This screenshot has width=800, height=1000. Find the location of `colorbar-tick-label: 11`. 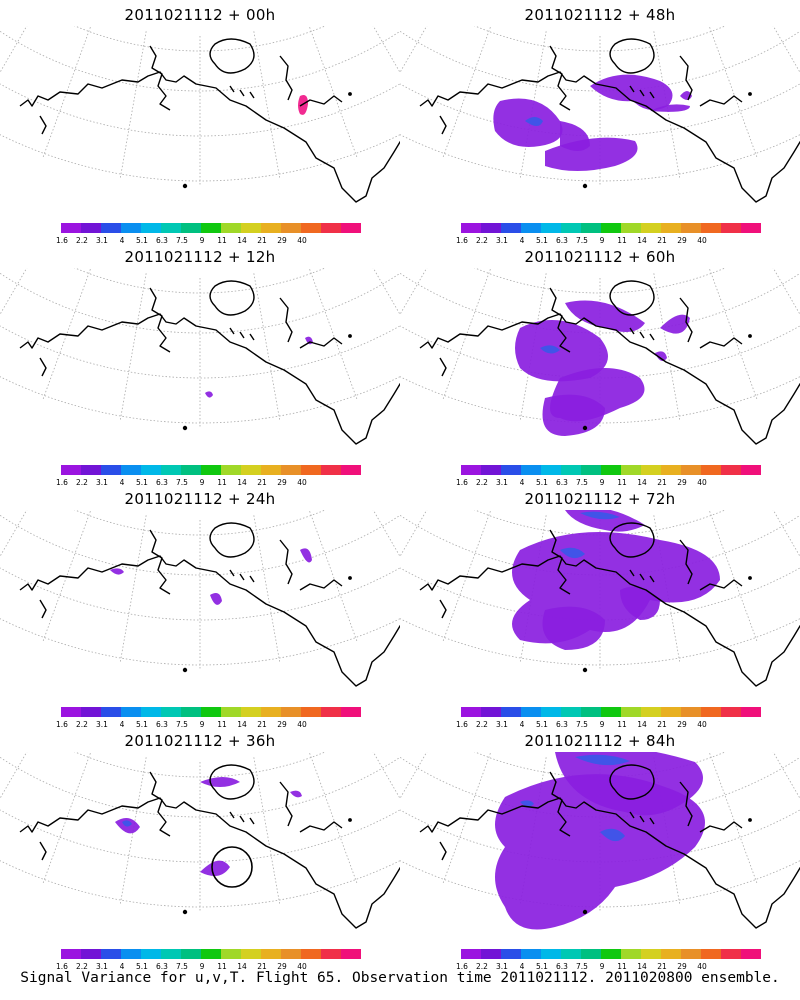

colorbar-tick-label: 11 is located at coordinates (622, 724).